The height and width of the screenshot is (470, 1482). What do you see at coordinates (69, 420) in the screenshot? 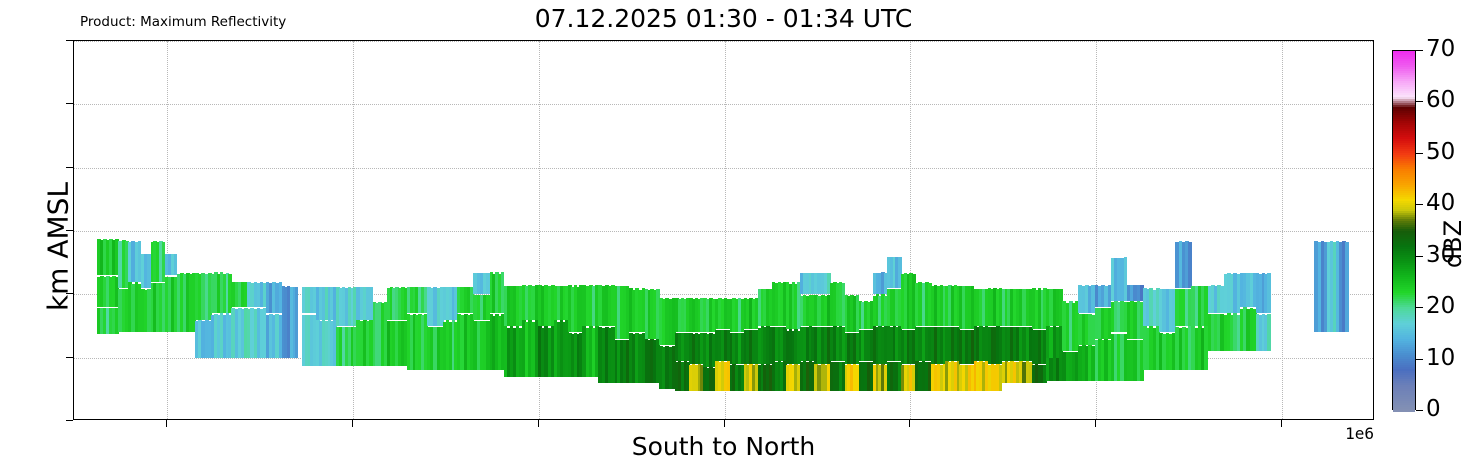
I see `y-tick-mark` at bounding box center [69, 420].